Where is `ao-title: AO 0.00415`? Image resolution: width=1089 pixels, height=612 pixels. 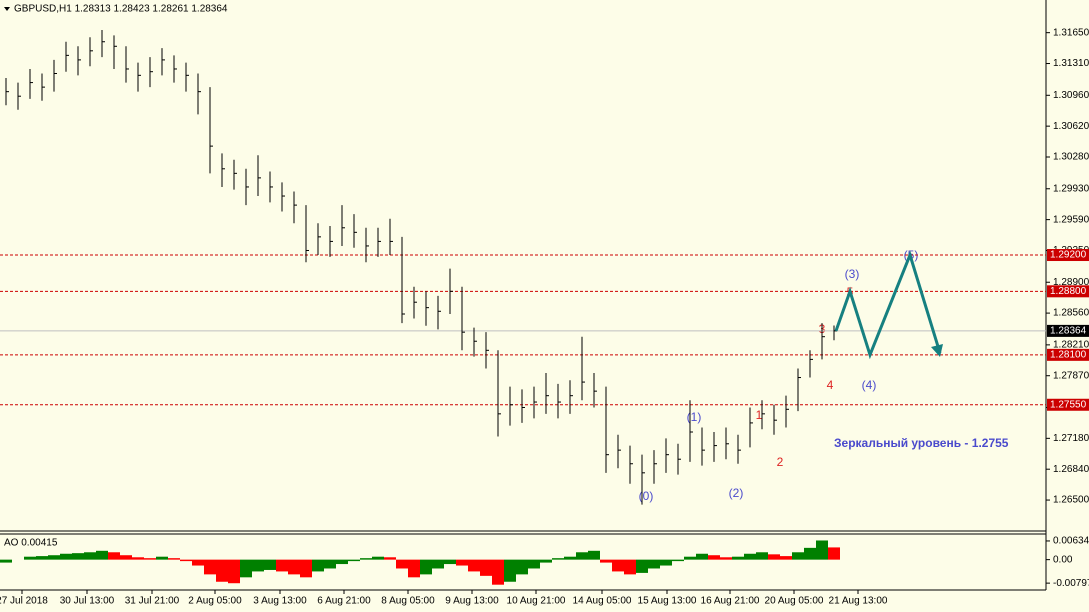 ao-title: AO 0.00415 is located at coordinates (31, 543).